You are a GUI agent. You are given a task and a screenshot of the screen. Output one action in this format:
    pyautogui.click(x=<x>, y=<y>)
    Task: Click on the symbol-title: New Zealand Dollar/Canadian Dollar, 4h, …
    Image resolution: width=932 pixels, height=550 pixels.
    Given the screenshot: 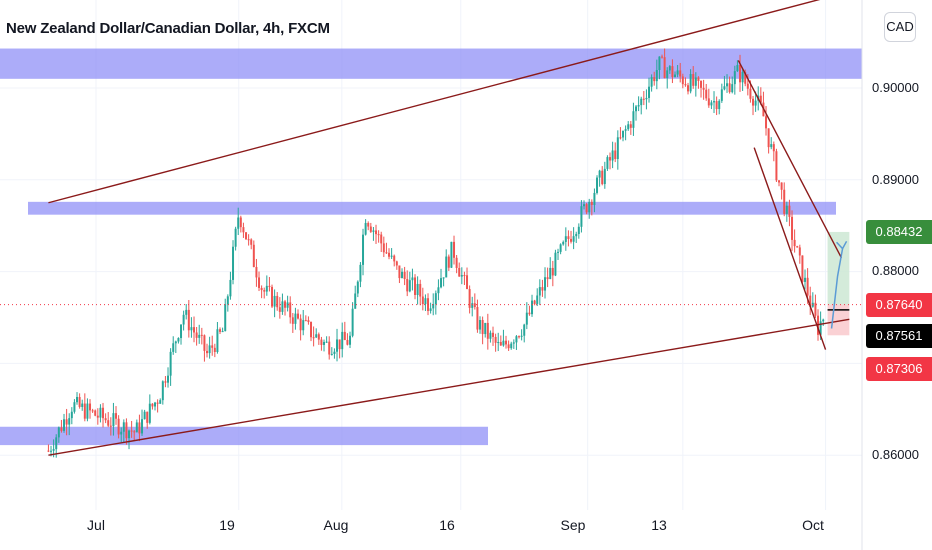 What is the action you would take?
    pyautogui.click(x=168, y=28)
    